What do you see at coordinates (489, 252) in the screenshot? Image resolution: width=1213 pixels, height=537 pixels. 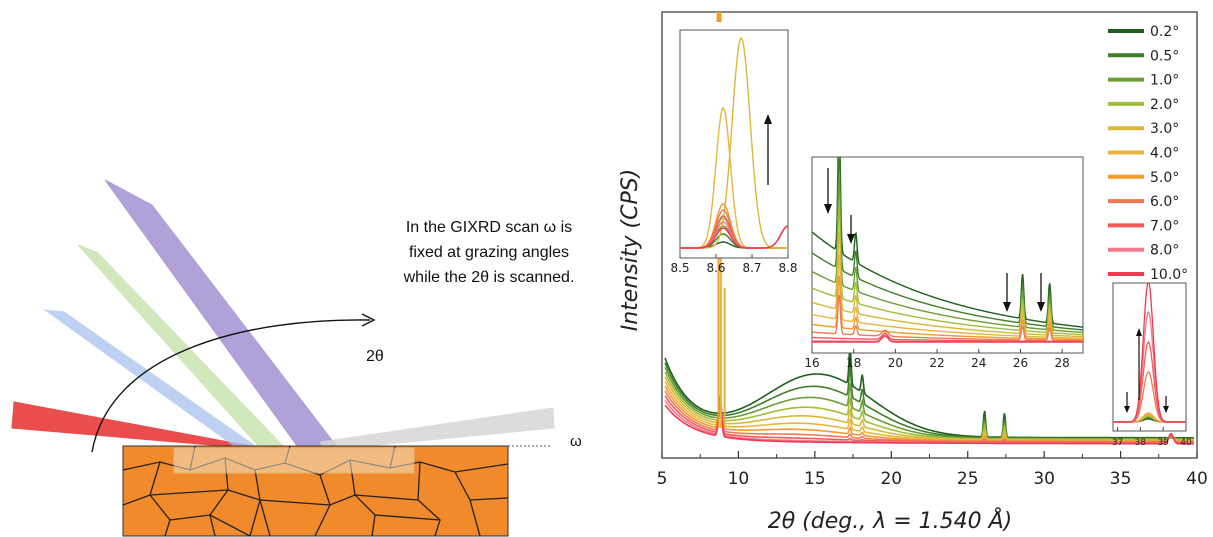 I see `annotation-line-2: fixed at grazing angles` at bounding box center [489, 252].